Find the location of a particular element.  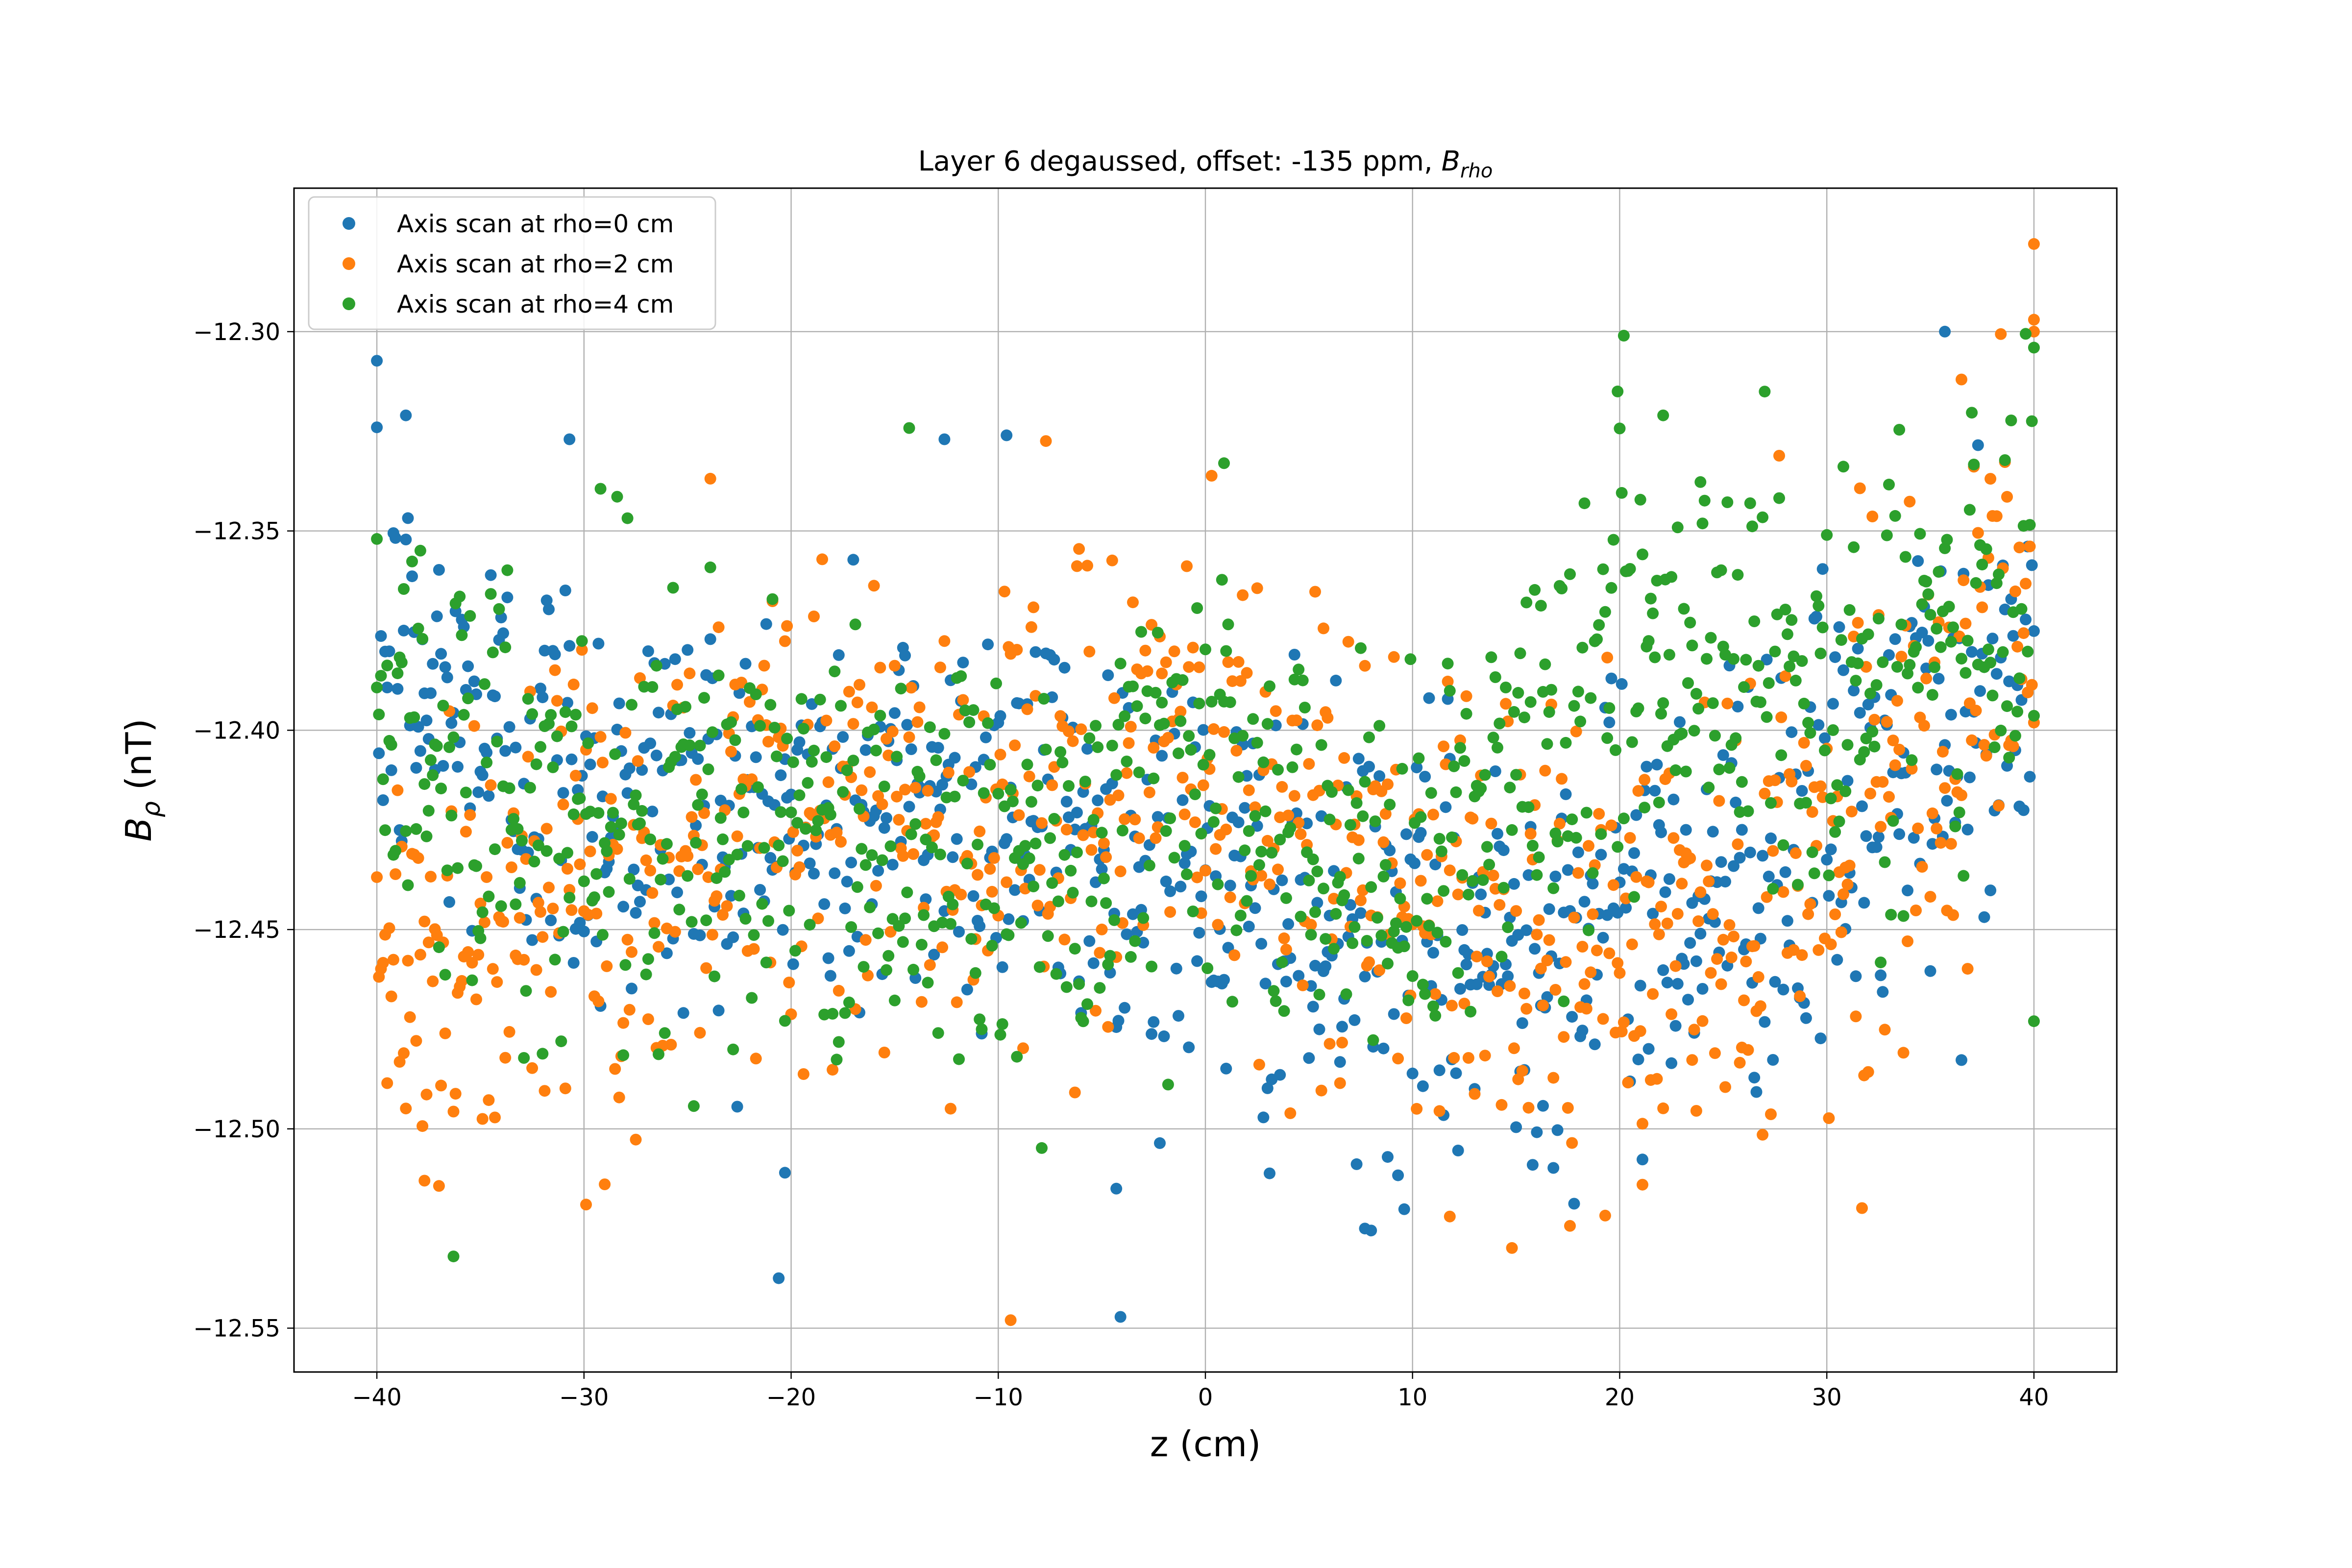

legend-label-rho4: Axis scan at rho=4 cm is located at coordinates (535, 304).